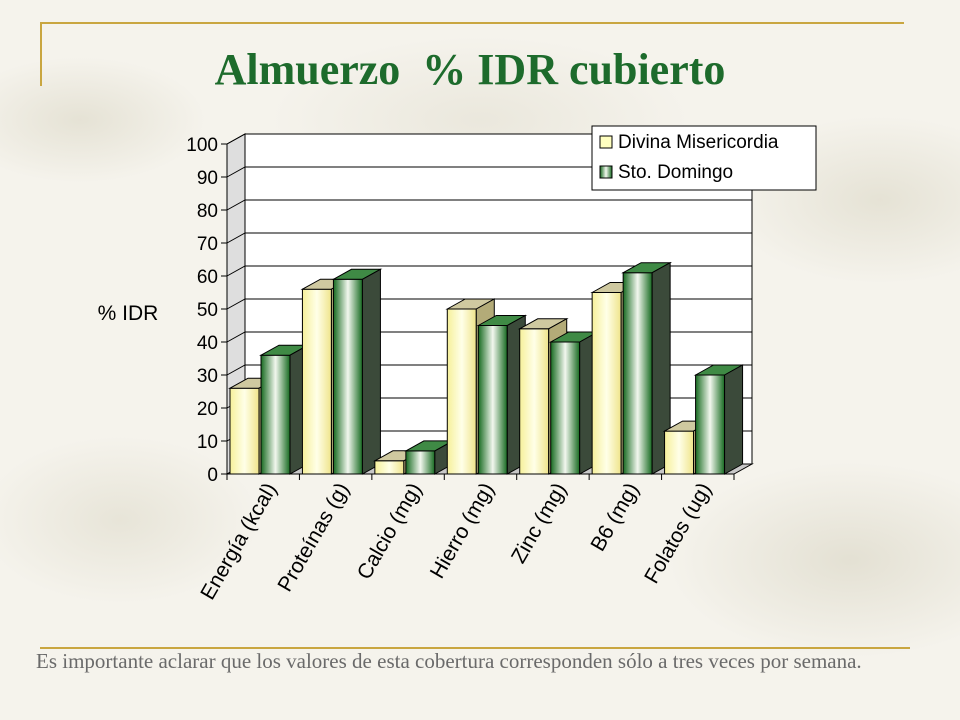 The image size is (960, 720). What do you see at coordinates (207, 211) in the screenshot?
I see `y-tick-label: 80` at bounding box center [207, 211].